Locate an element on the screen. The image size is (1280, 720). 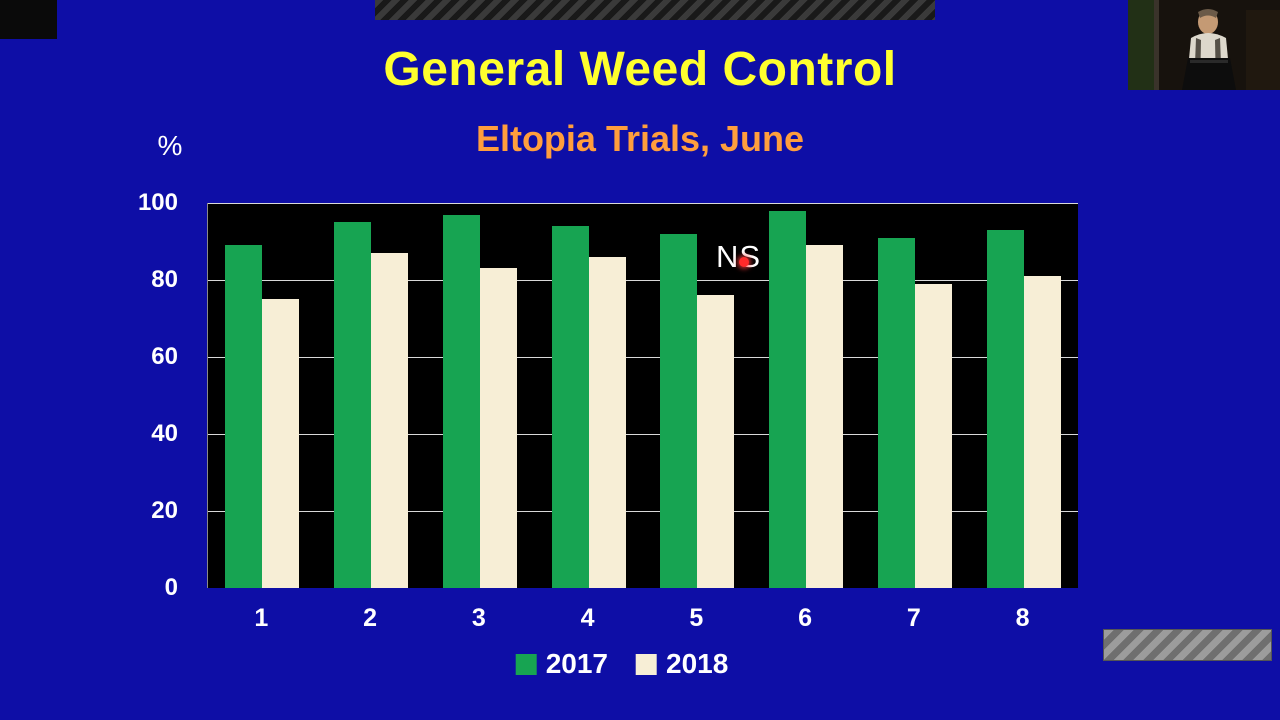
presenter-webcam-image is located at coordinates (1204, 45).